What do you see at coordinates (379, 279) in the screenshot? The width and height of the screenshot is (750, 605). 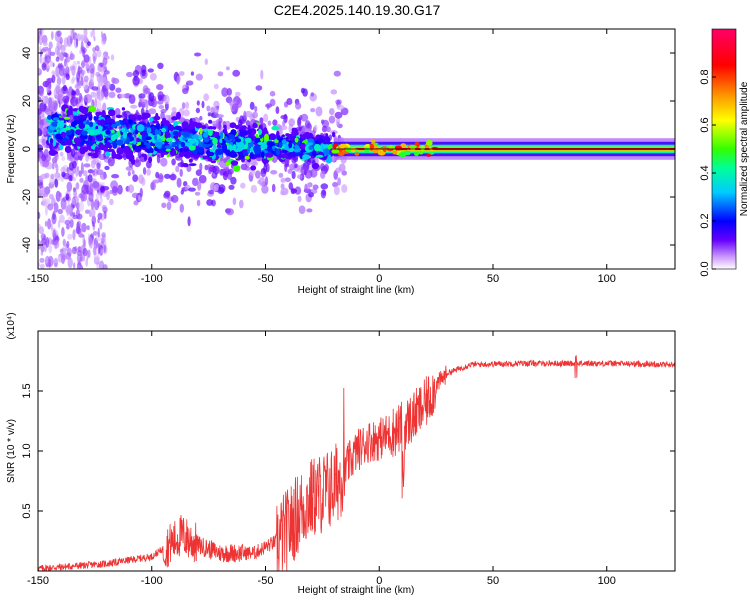 I see `x-tick-label: 0` at bounding box center [379, 279].